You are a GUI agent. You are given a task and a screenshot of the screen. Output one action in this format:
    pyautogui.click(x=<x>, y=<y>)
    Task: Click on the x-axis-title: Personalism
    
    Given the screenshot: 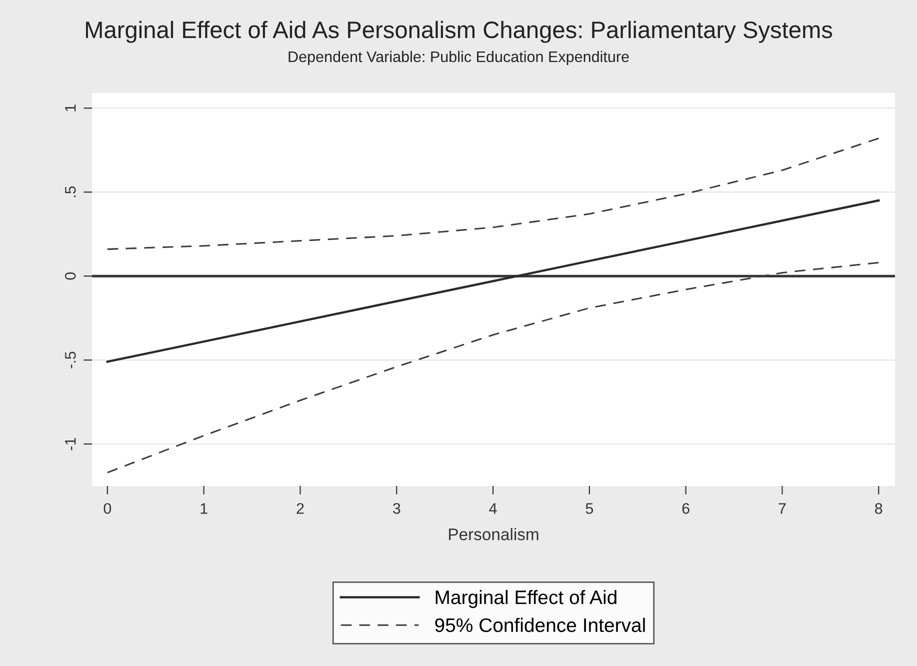 What is the action you would take?
    pyautogui.click(x=493, y=534)
    